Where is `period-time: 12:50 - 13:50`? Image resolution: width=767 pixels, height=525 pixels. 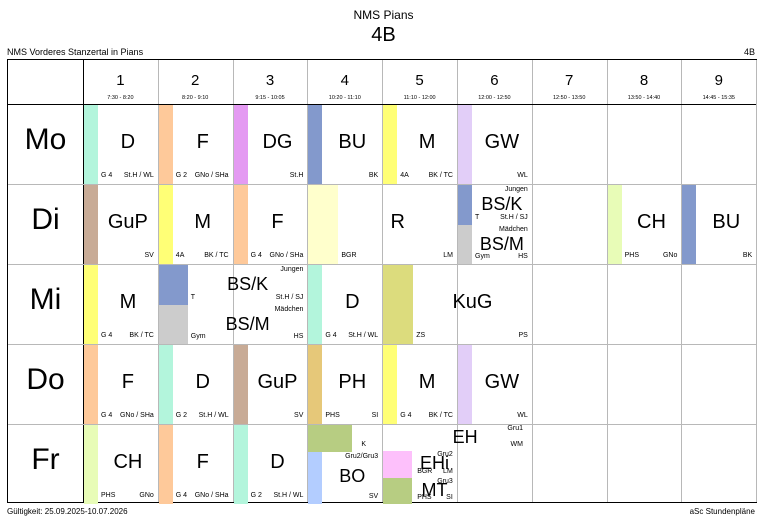
period-time: 12:50 - 13:50 is located at coordinates (569, 98).